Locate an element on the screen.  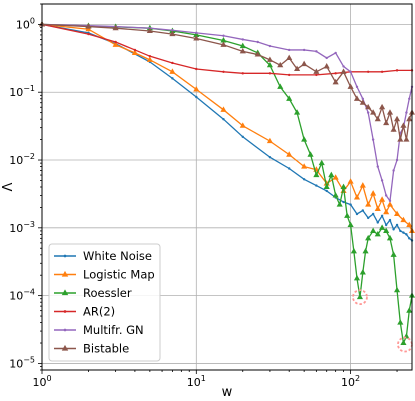
y-tick-label: 10⁻¹ is located at coordinates (22, 91).